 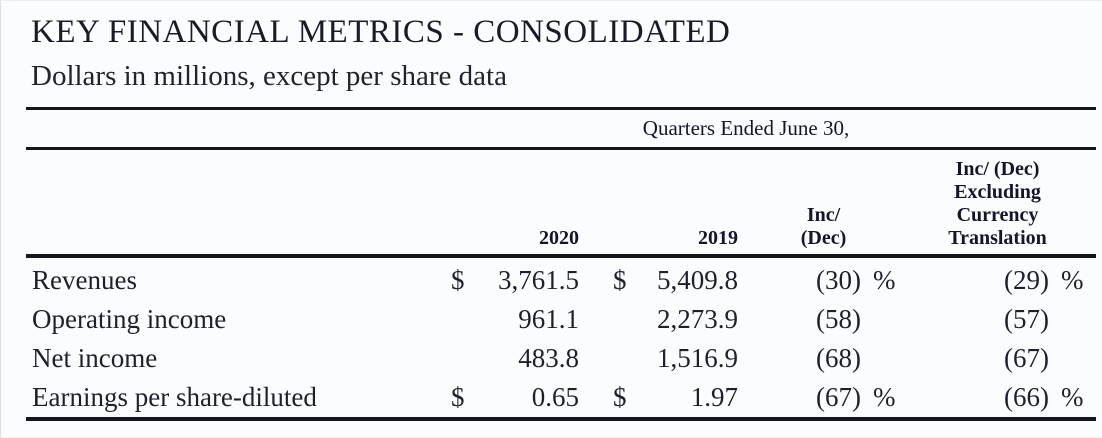 I want to click on row-label: Earnings per share-diluted, so click(x=238, y=399).